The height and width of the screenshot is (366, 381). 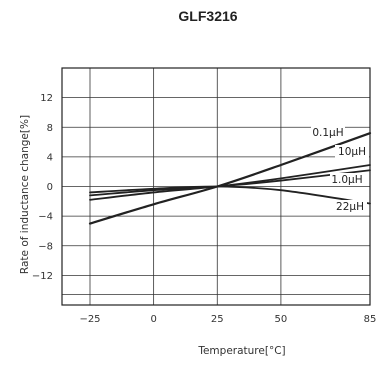 I want to click on series-label: 10μH, so click(x=352, y=152).